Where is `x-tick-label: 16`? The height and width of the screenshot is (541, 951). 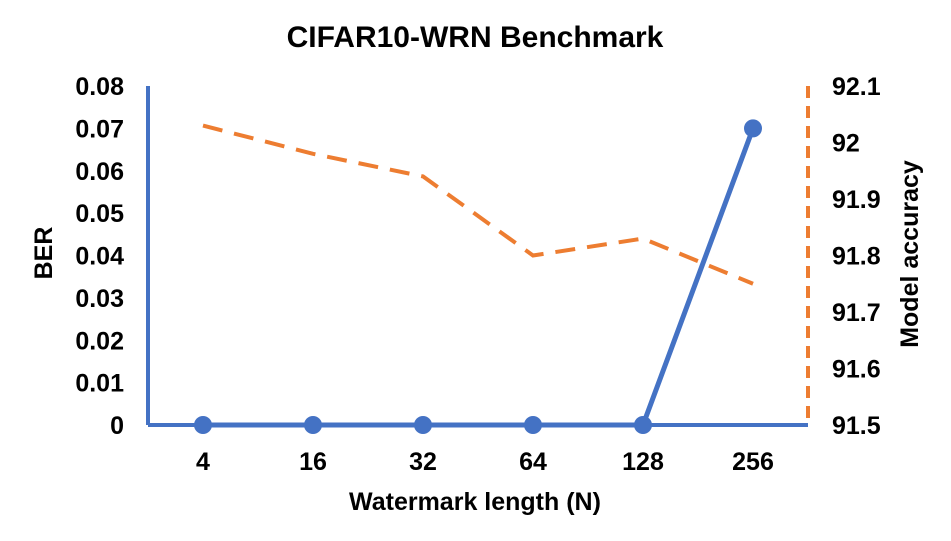 x-tick-label: 16 is located at coordinates (313, 462).